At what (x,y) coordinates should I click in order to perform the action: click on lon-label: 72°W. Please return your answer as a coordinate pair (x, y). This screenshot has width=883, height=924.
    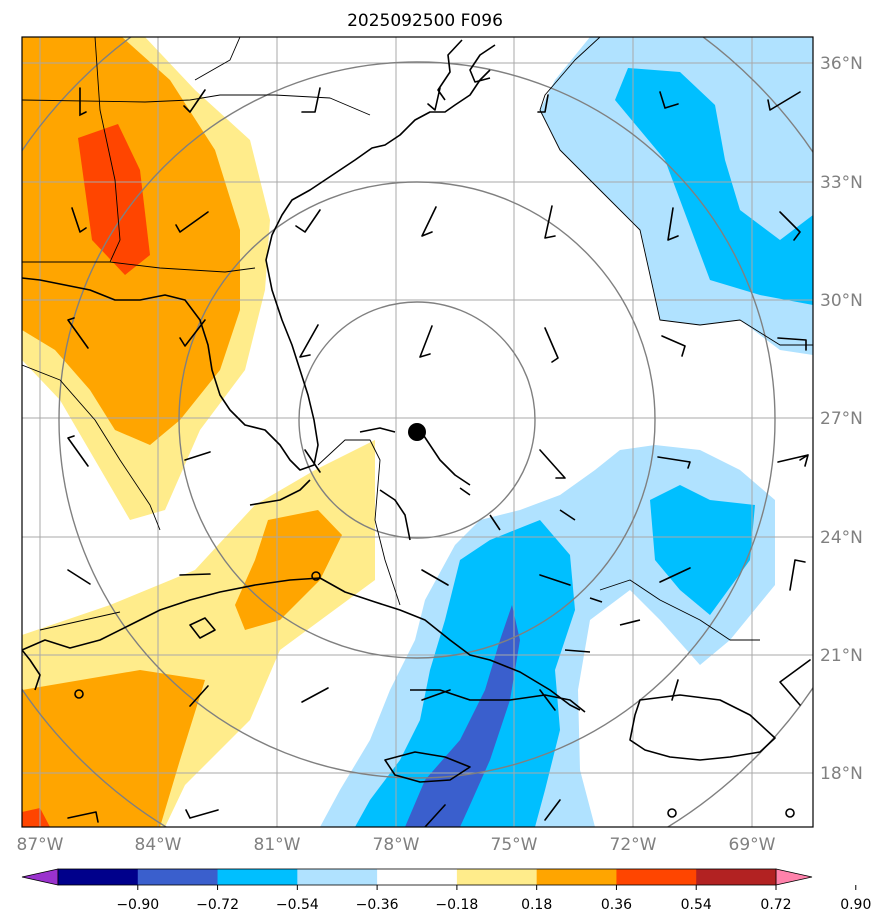
    Looking at the image, I should click on (633, 845).